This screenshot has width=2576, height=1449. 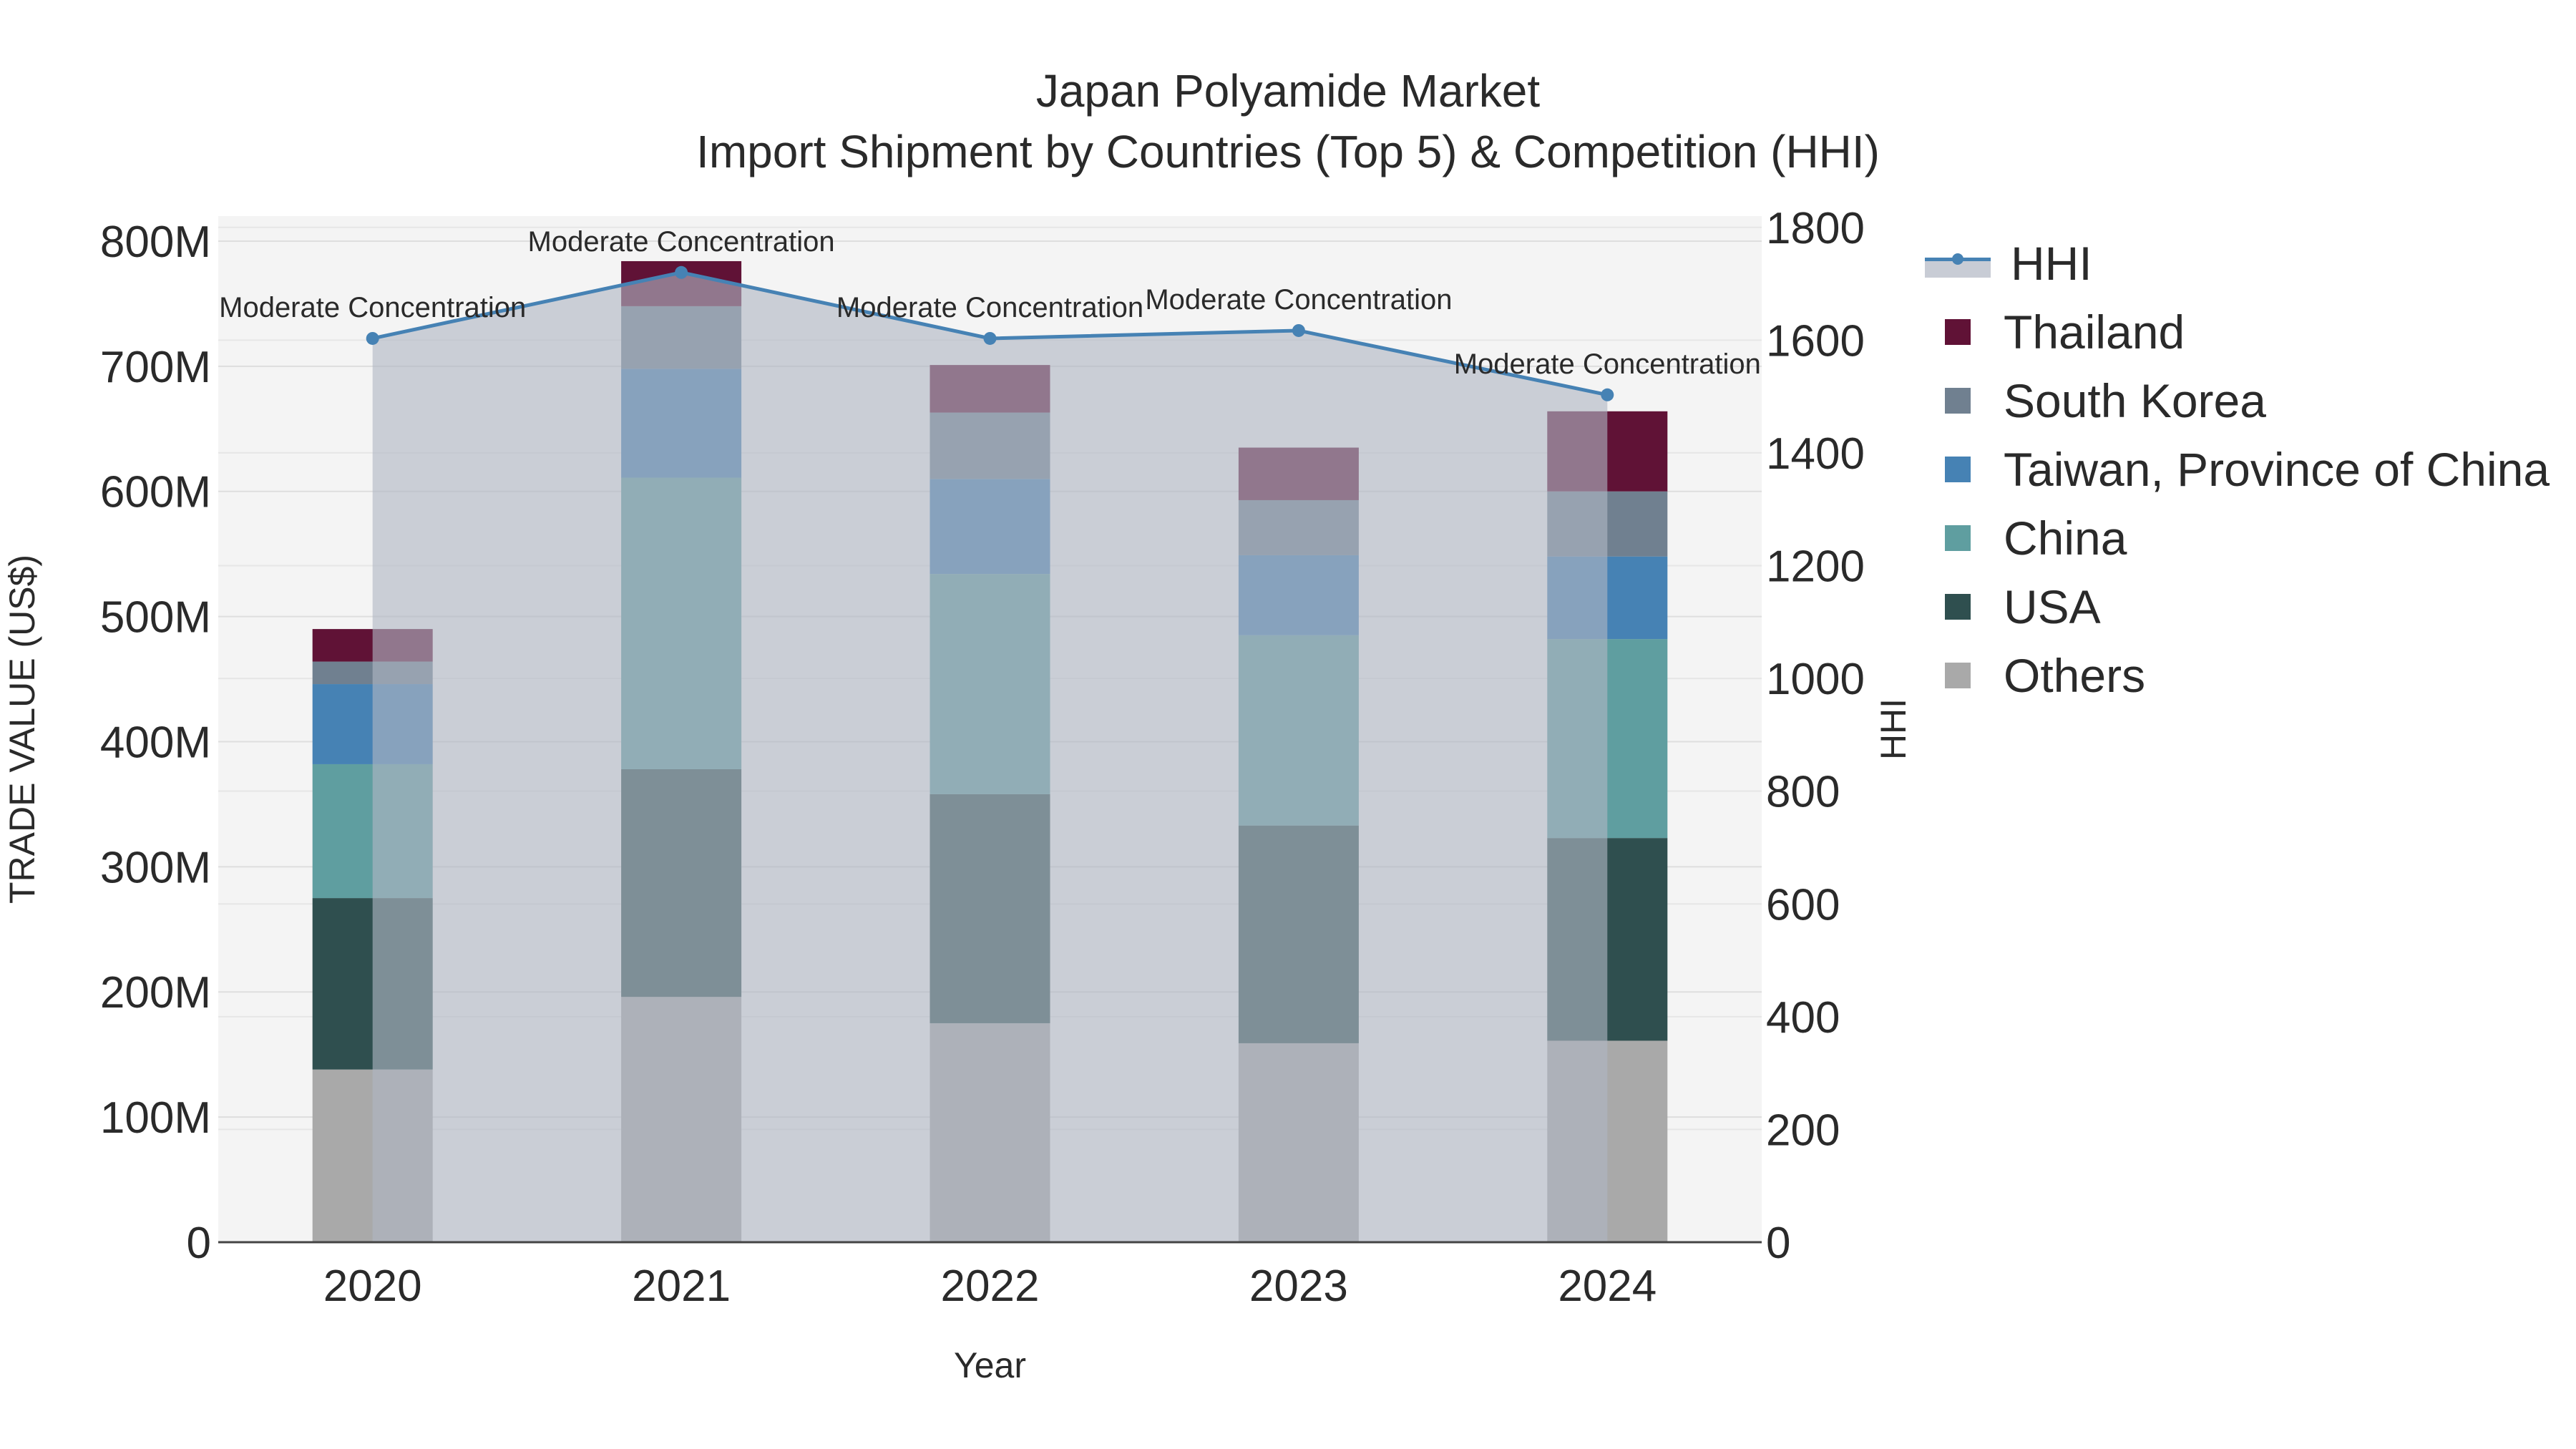 I want to click on y-tick-label: 800M, so click(x=155, y=242).